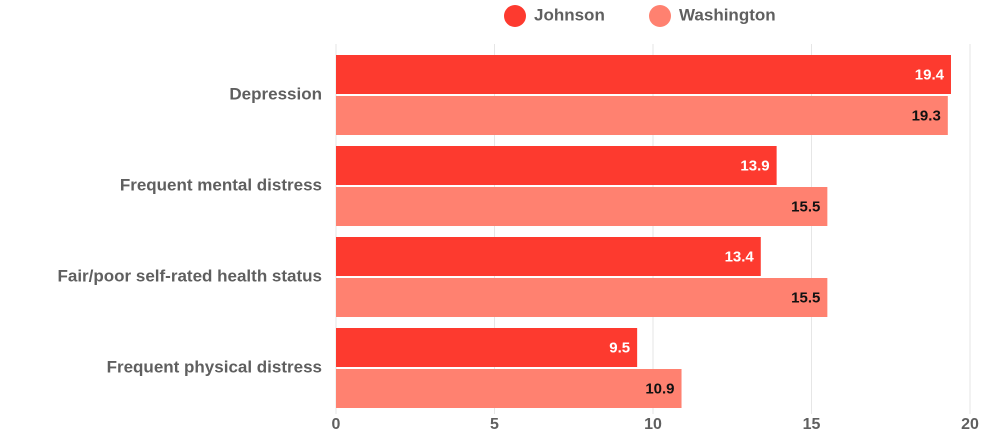  What do you see at coordinates (619, 347) in the screenshot?
I see `value-label: 9.5` at bounding box center [619, 347].